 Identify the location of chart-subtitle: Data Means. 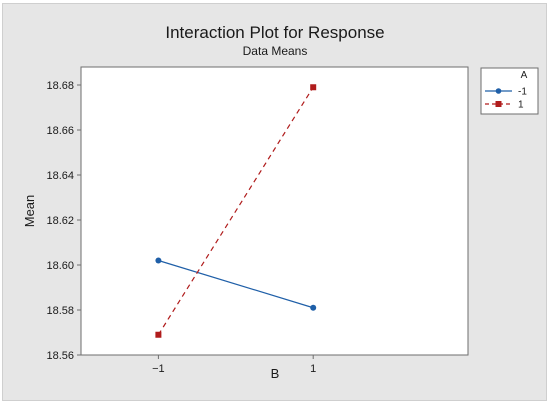
(275, 51).